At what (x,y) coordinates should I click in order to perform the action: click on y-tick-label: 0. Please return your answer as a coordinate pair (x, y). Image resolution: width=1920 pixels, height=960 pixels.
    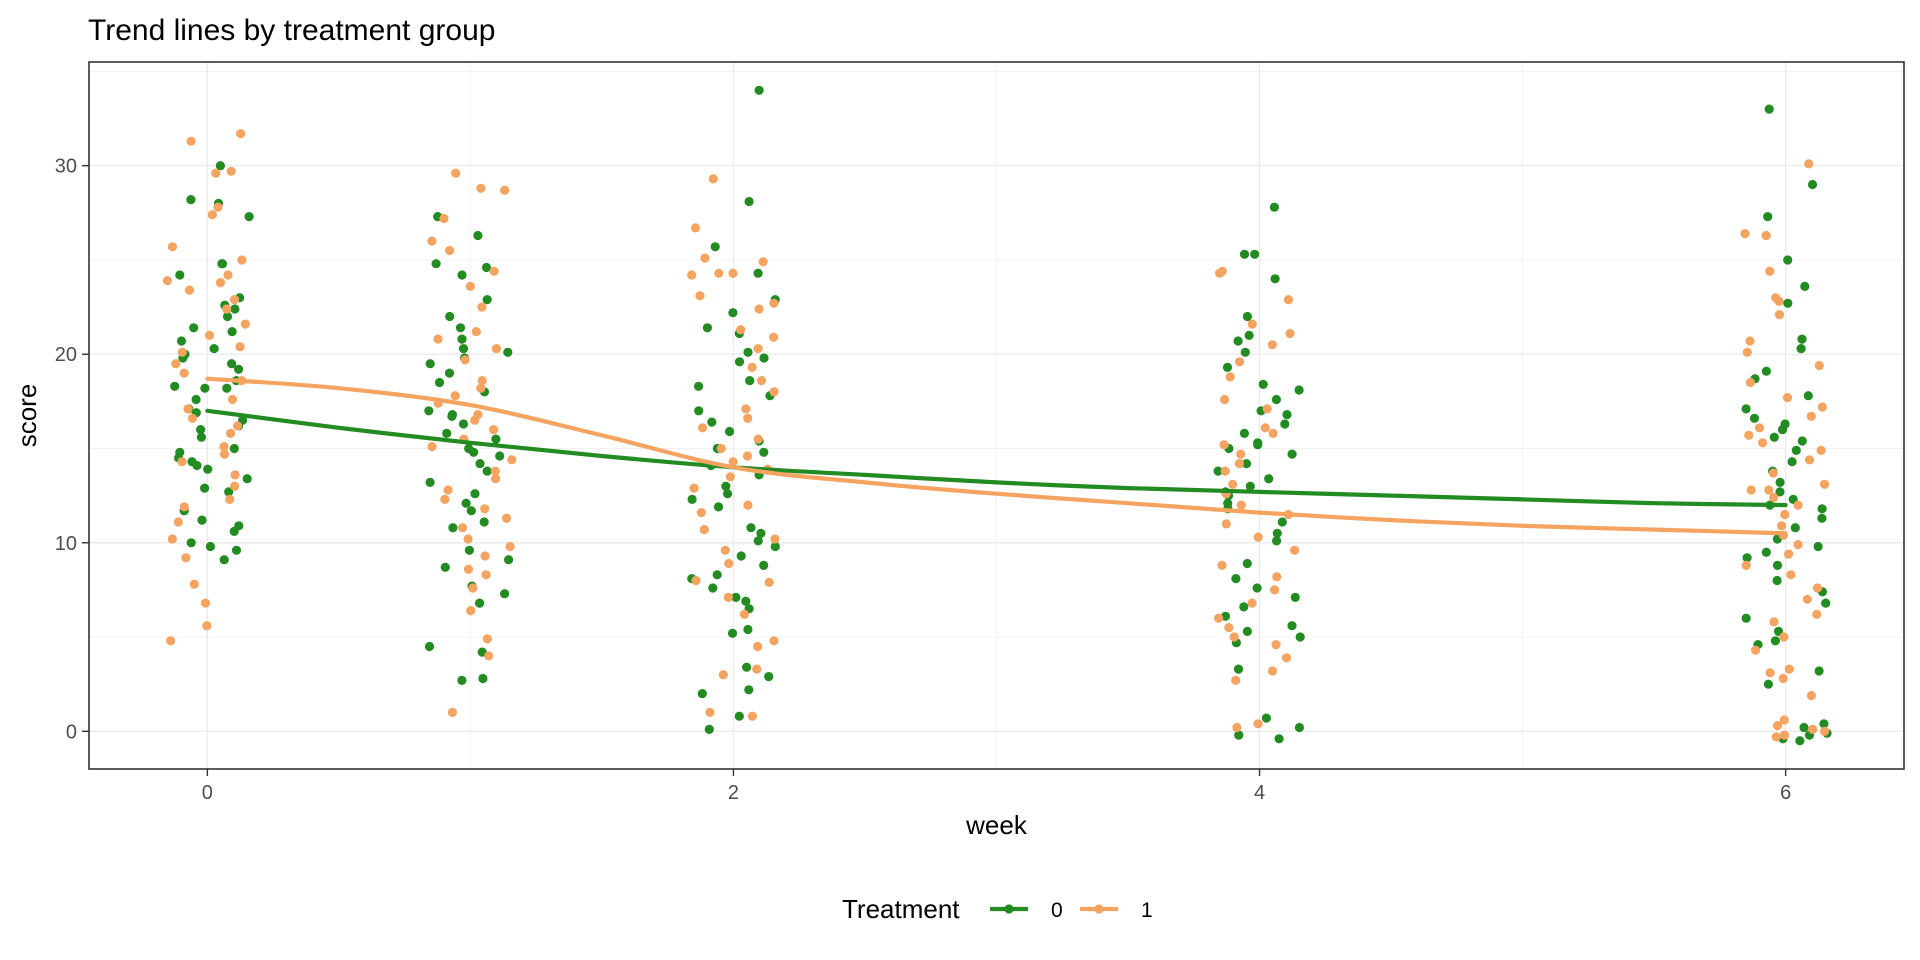
    Looking at the image, I should click on (71, 732).